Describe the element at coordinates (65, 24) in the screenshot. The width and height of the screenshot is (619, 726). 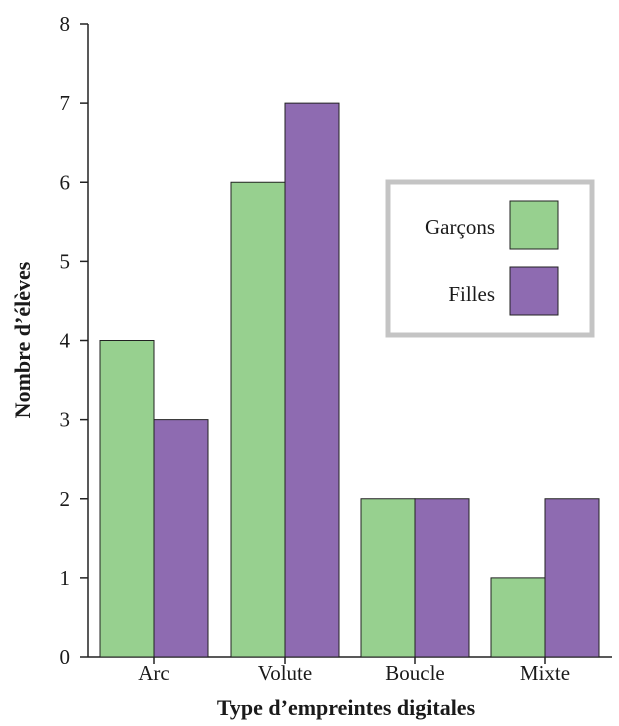
I see `y-tick-label: 8` at that location.